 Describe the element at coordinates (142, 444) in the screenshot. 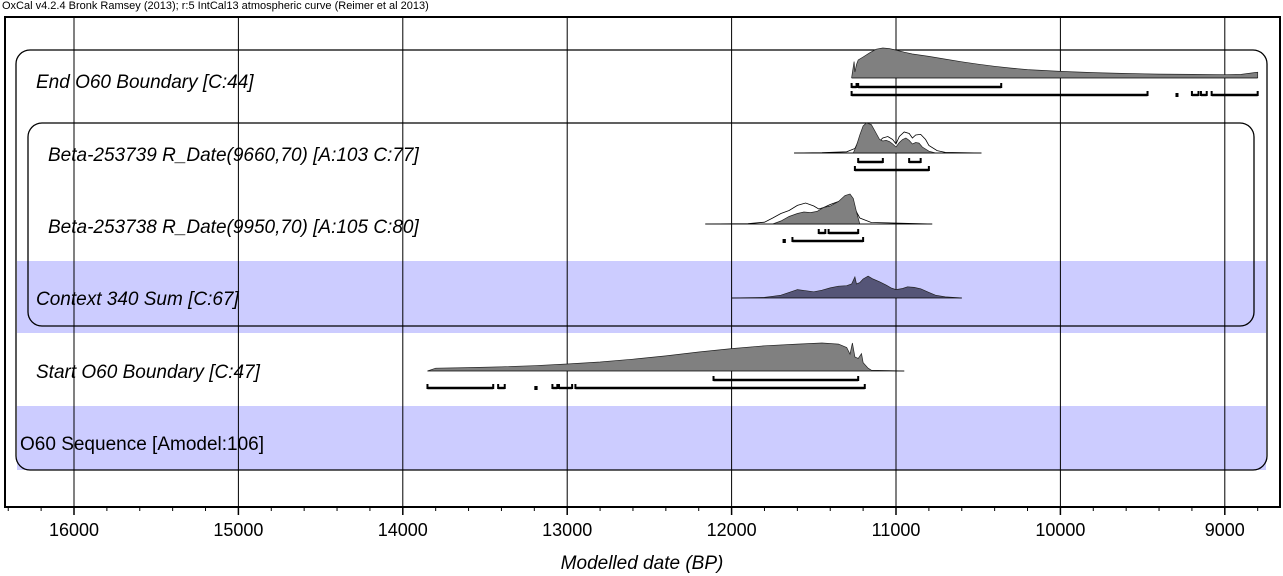

I see `row-label-5: O60 Sequence [Amodel:106]` at that location.